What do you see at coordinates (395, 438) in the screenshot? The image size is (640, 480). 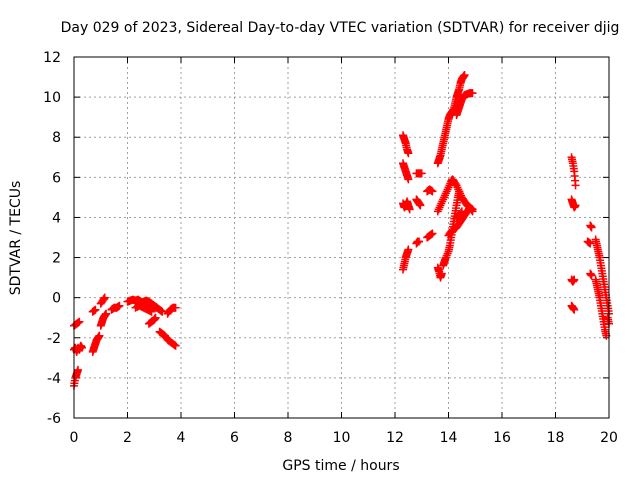 I see `x-tick-label: 12` at bounding box center [395, 438].